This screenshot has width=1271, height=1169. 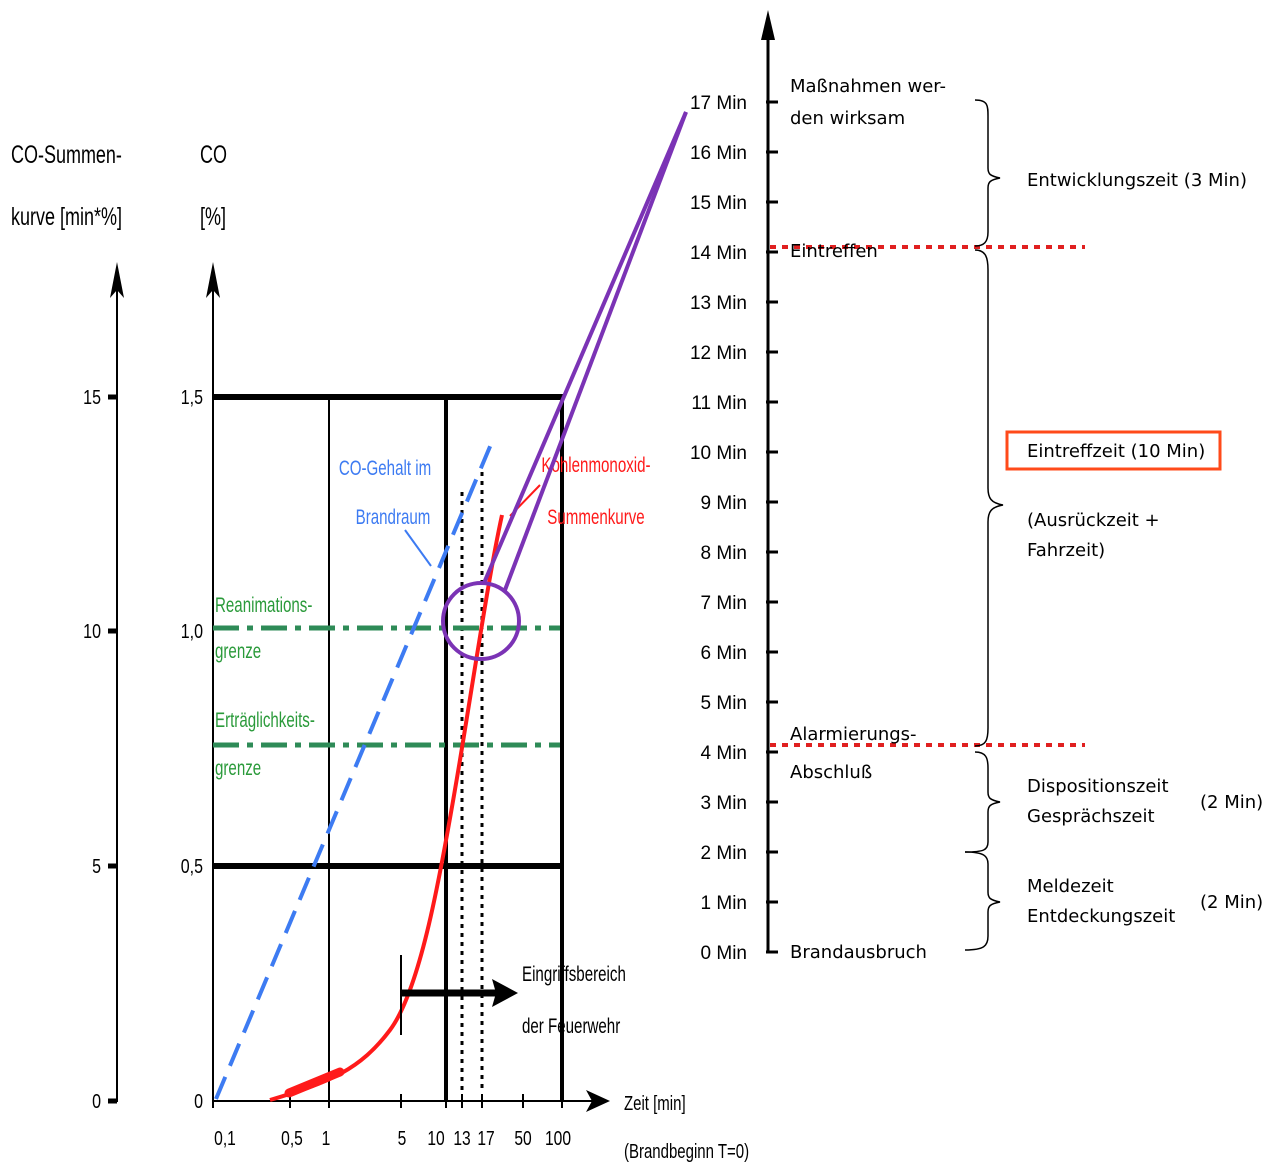 What do you see at coordinates (724, 903) in the screenshot?
I see `timeline-tick-label: 1 Min` at bounding box center [724, 903].